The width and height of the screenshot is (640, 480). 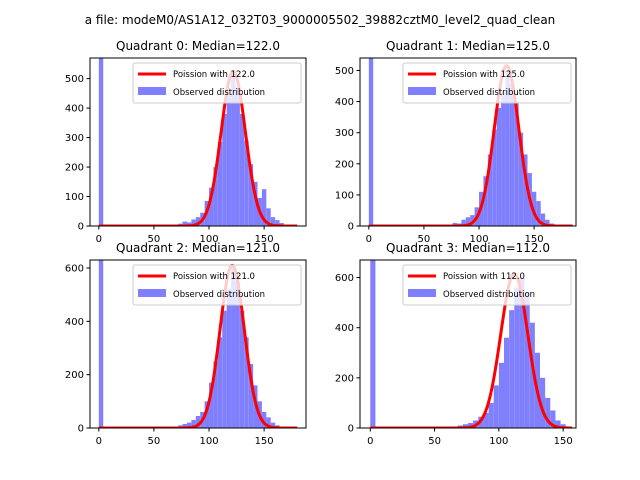 What do you see at coordinates (484, 75) in the screenshot?
I see `legend-line-label: Poission with 125.0` at bounding box center [484, 75].